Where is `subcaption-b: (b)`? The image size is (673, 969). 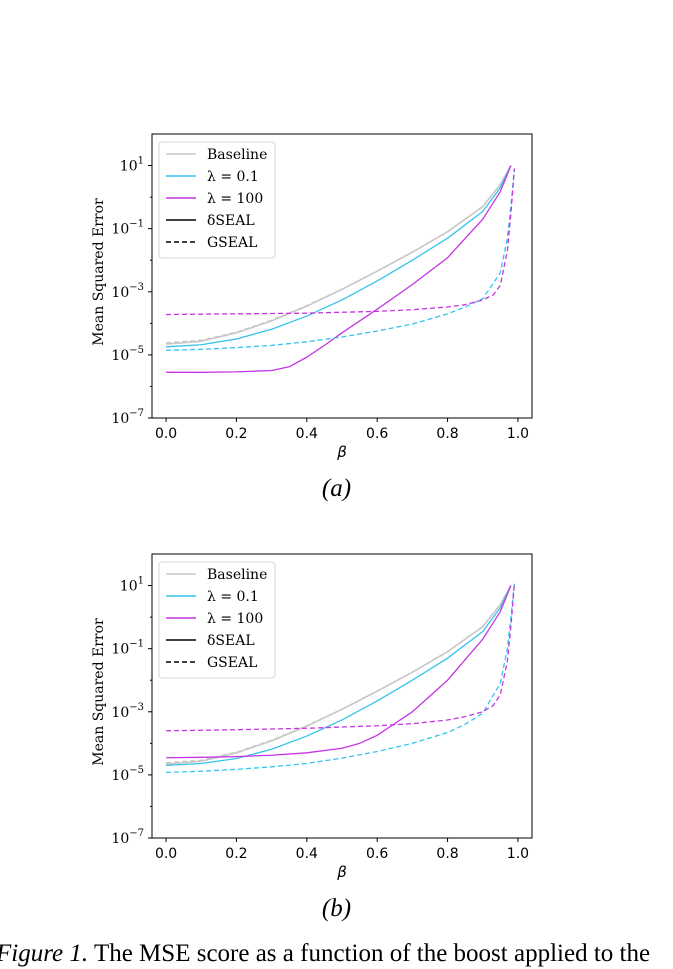 subcaption-b: (b) is located at coordinates (336, 908).